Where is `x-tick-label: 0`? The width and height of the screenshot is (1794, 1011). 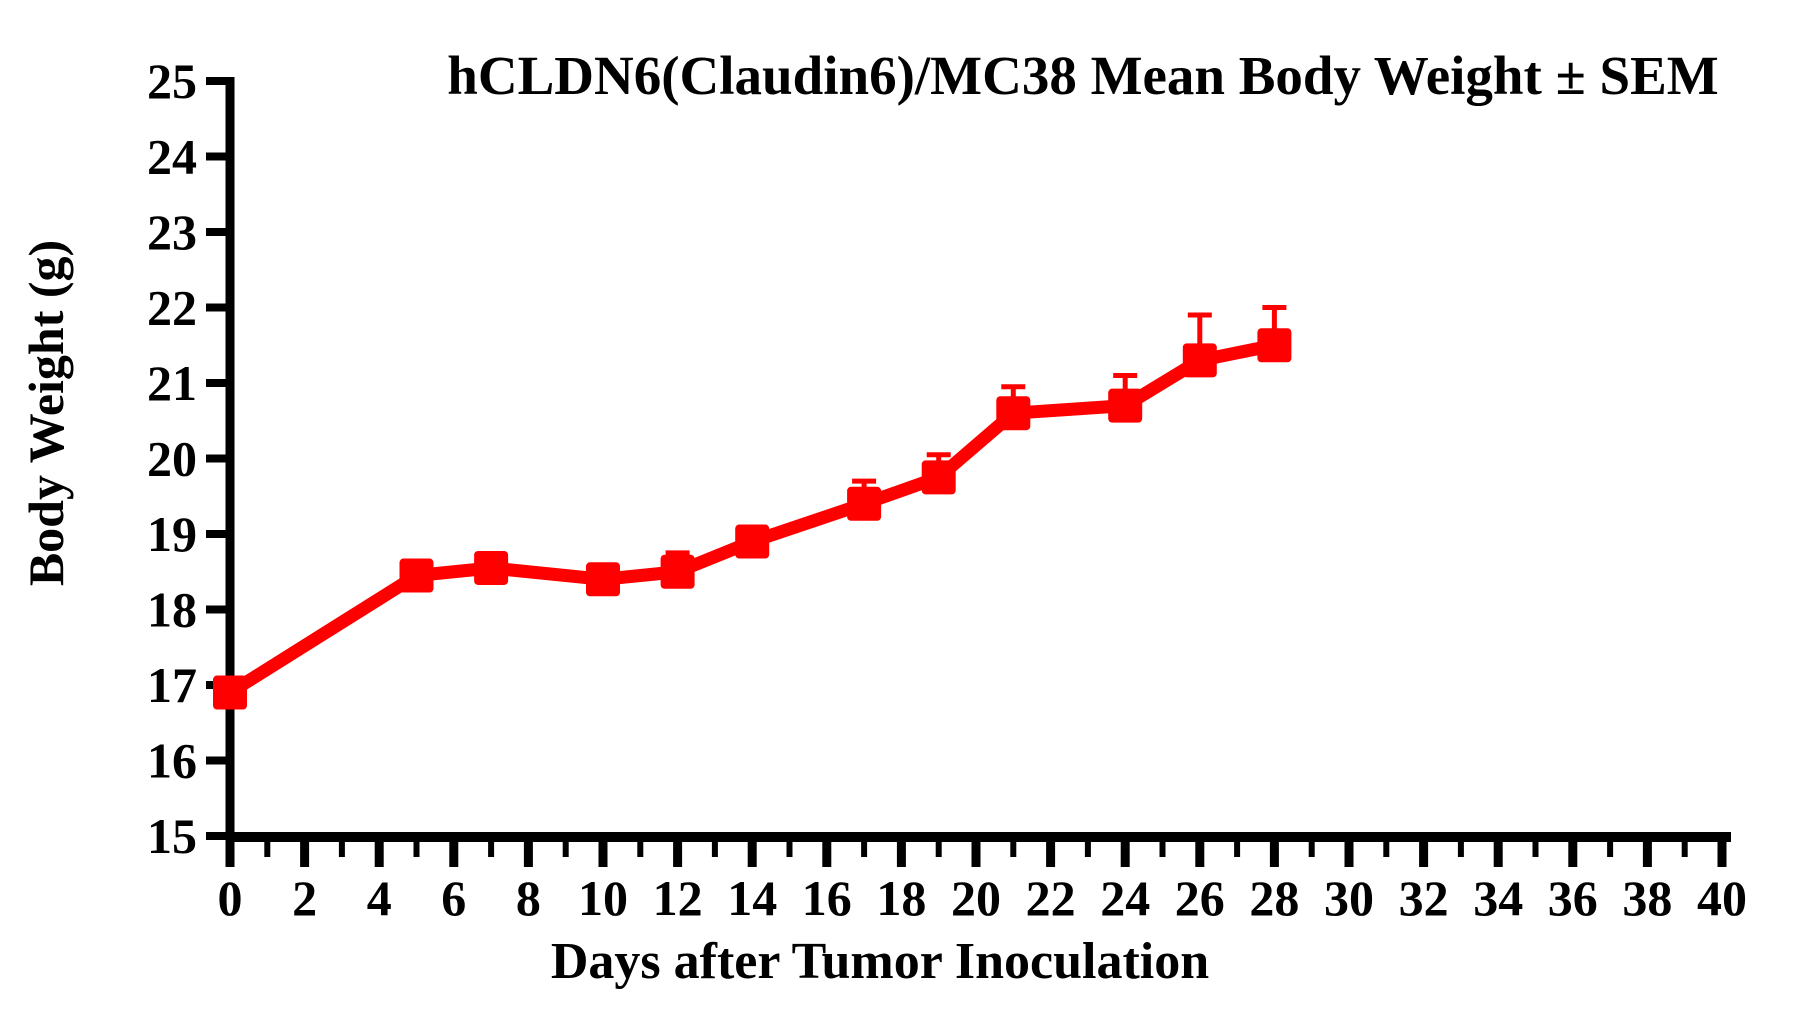
x-tick-label: 0 is located at coordinates (230, 898).